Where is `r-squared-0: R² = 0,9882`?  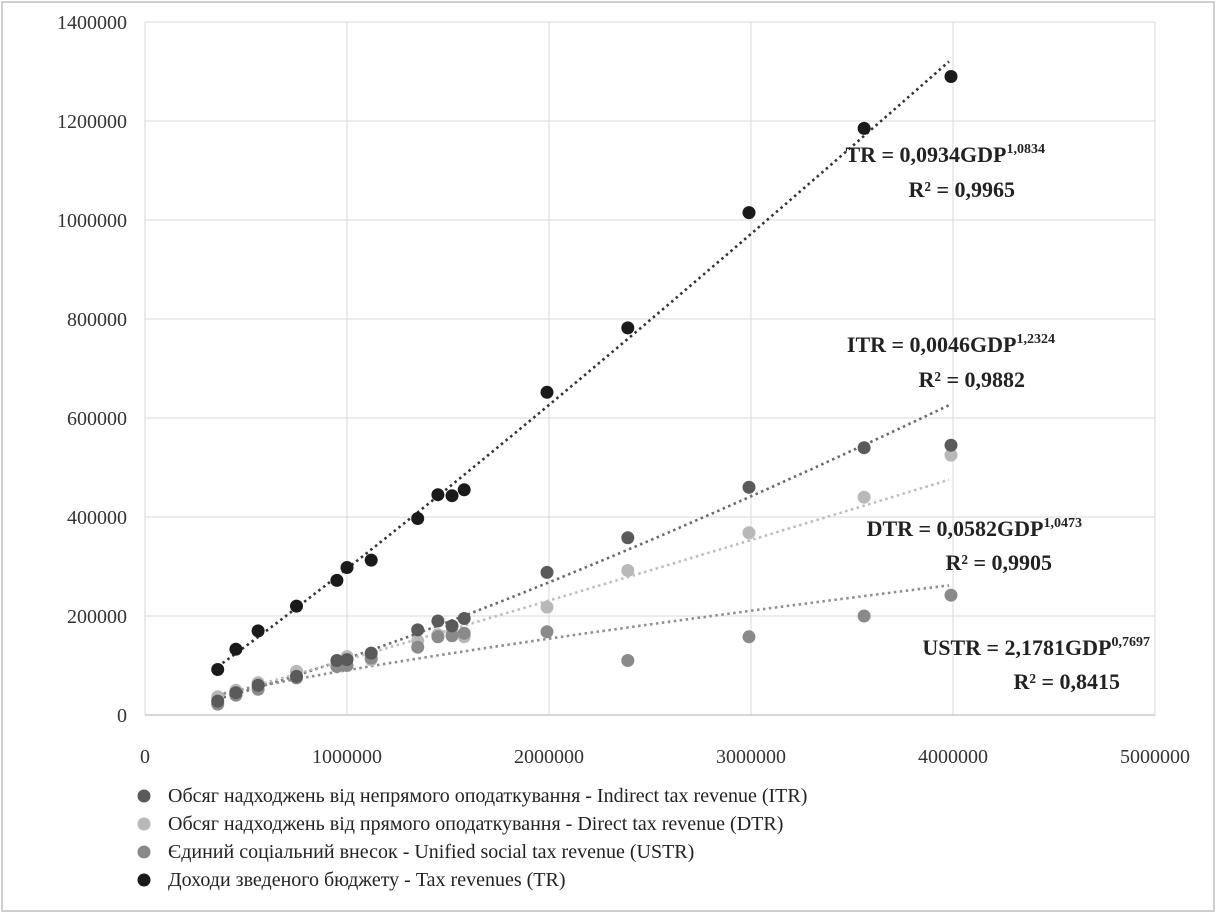
r-squared-0: R² = 0,9882 is located at coordinates (971, 379).